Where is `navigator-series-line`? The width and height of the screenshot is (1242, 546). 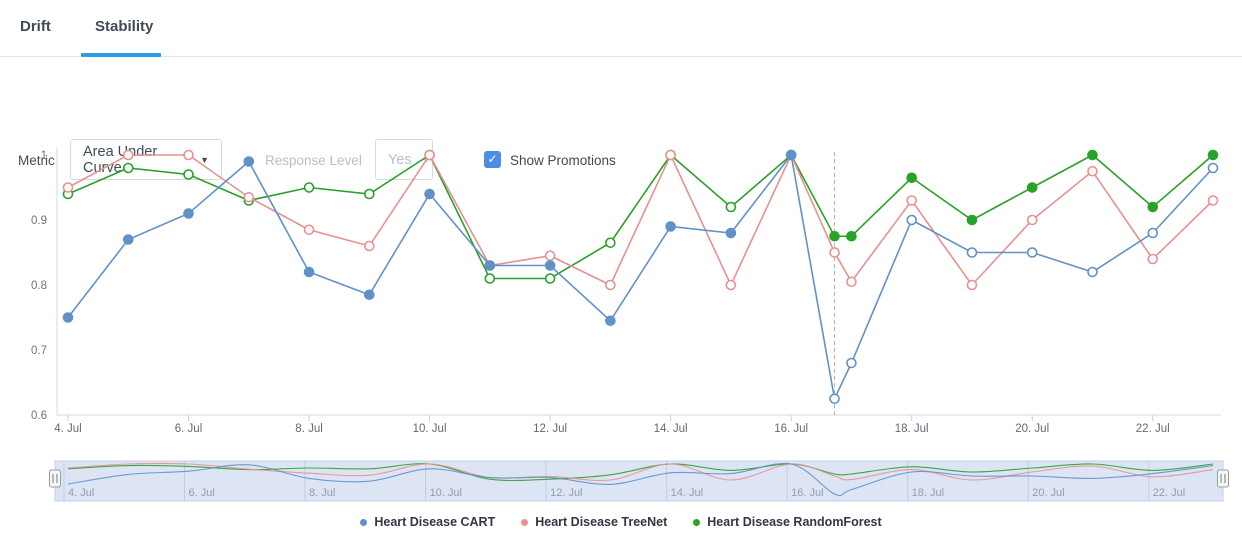
navigator-series-line is located at coordinates (640, 479).